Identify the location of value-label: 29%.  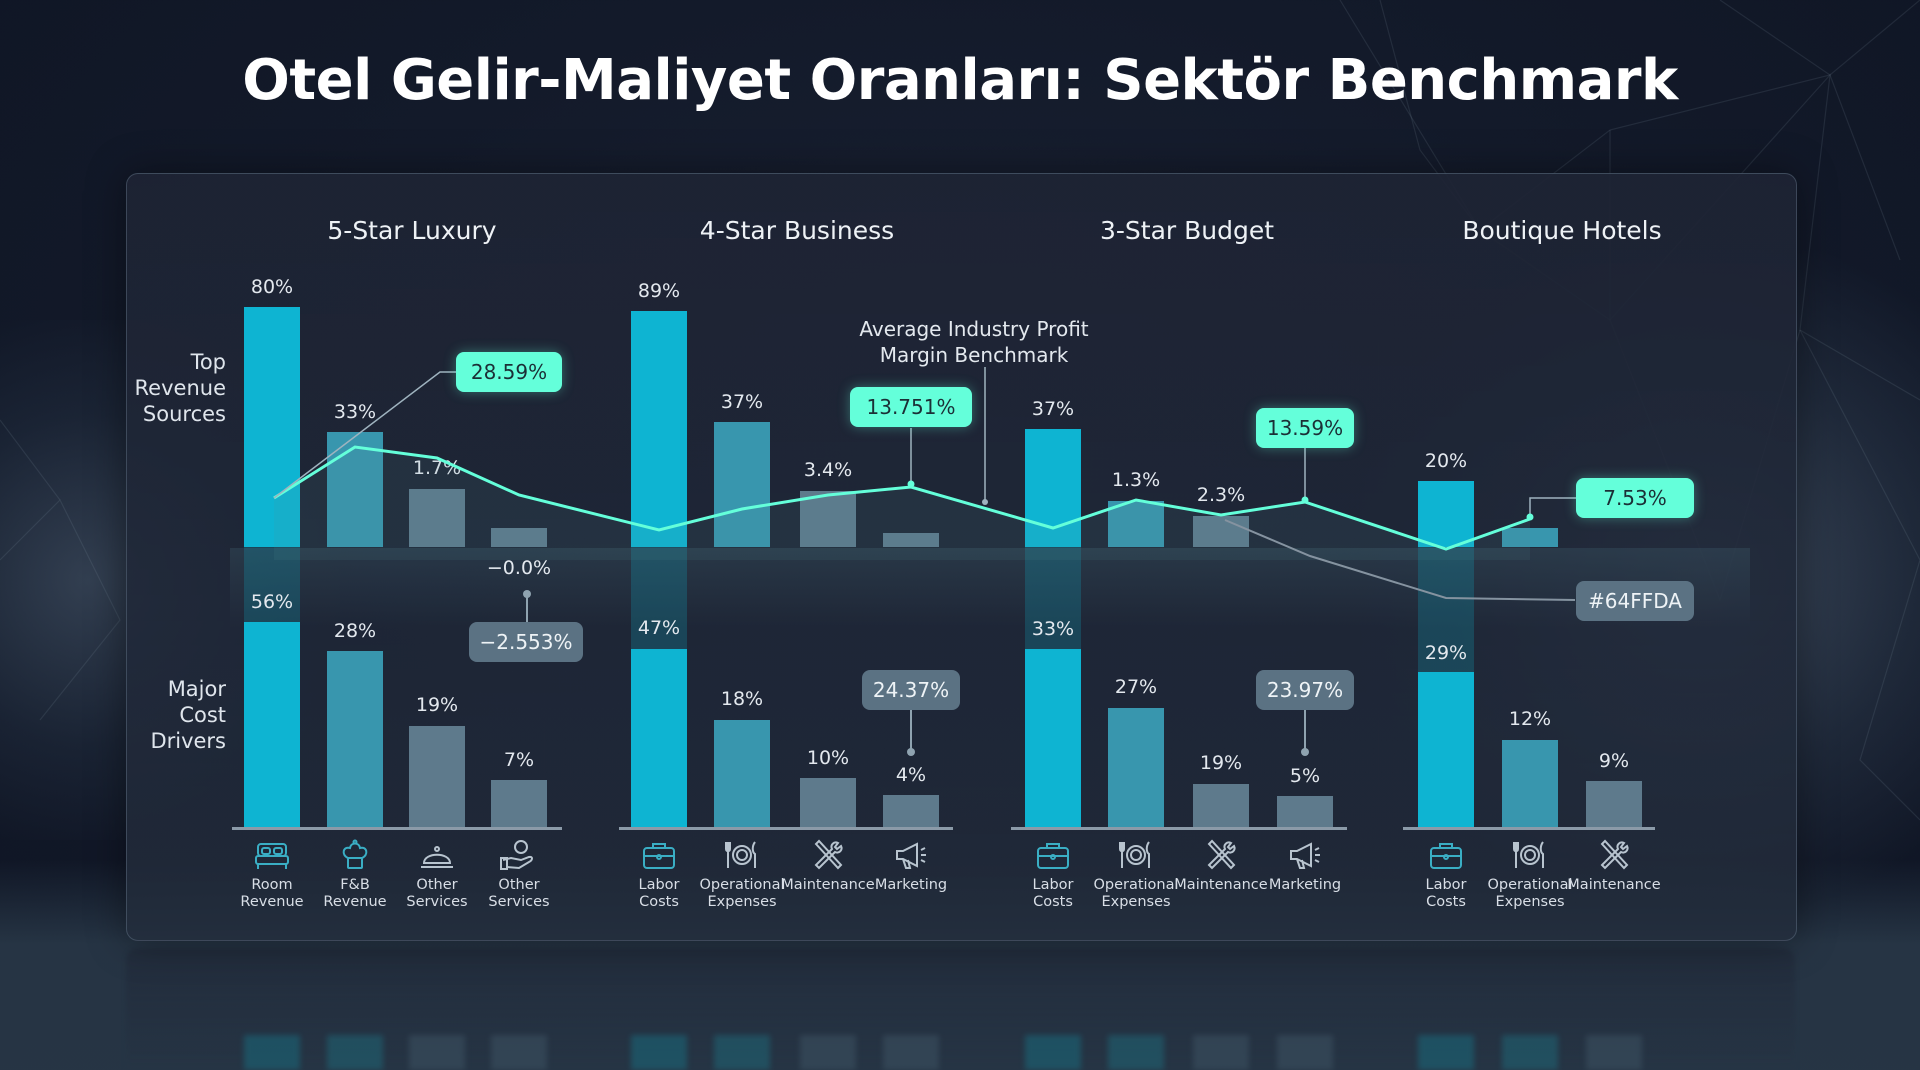
(1446, 653).